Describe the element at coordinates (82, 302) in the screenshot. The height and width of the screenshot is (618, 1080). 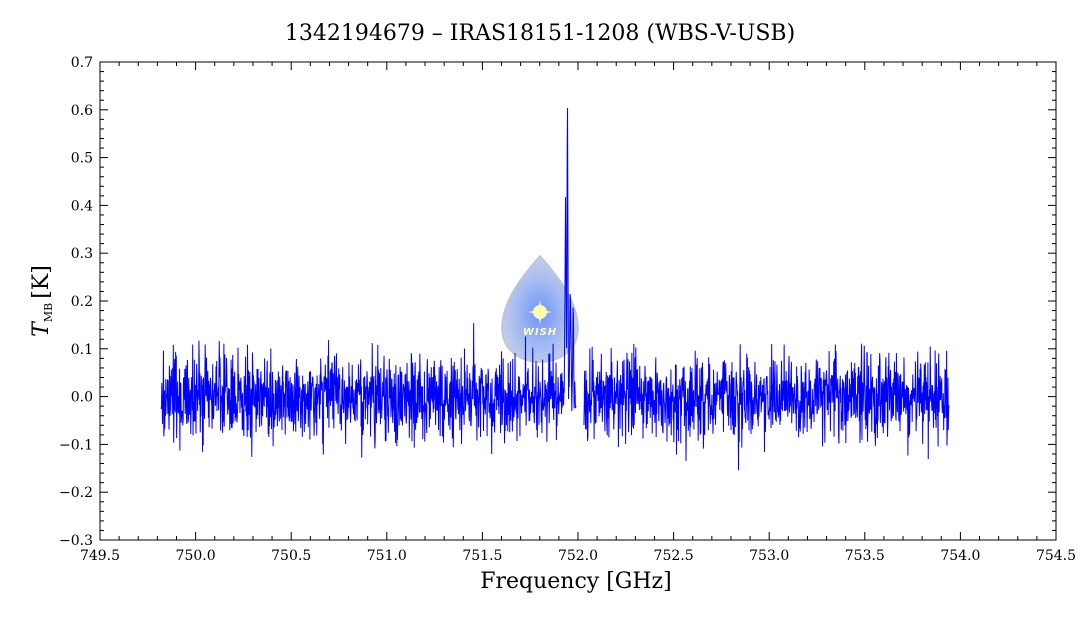
I see `y-tick-label: 0.2` at that location.